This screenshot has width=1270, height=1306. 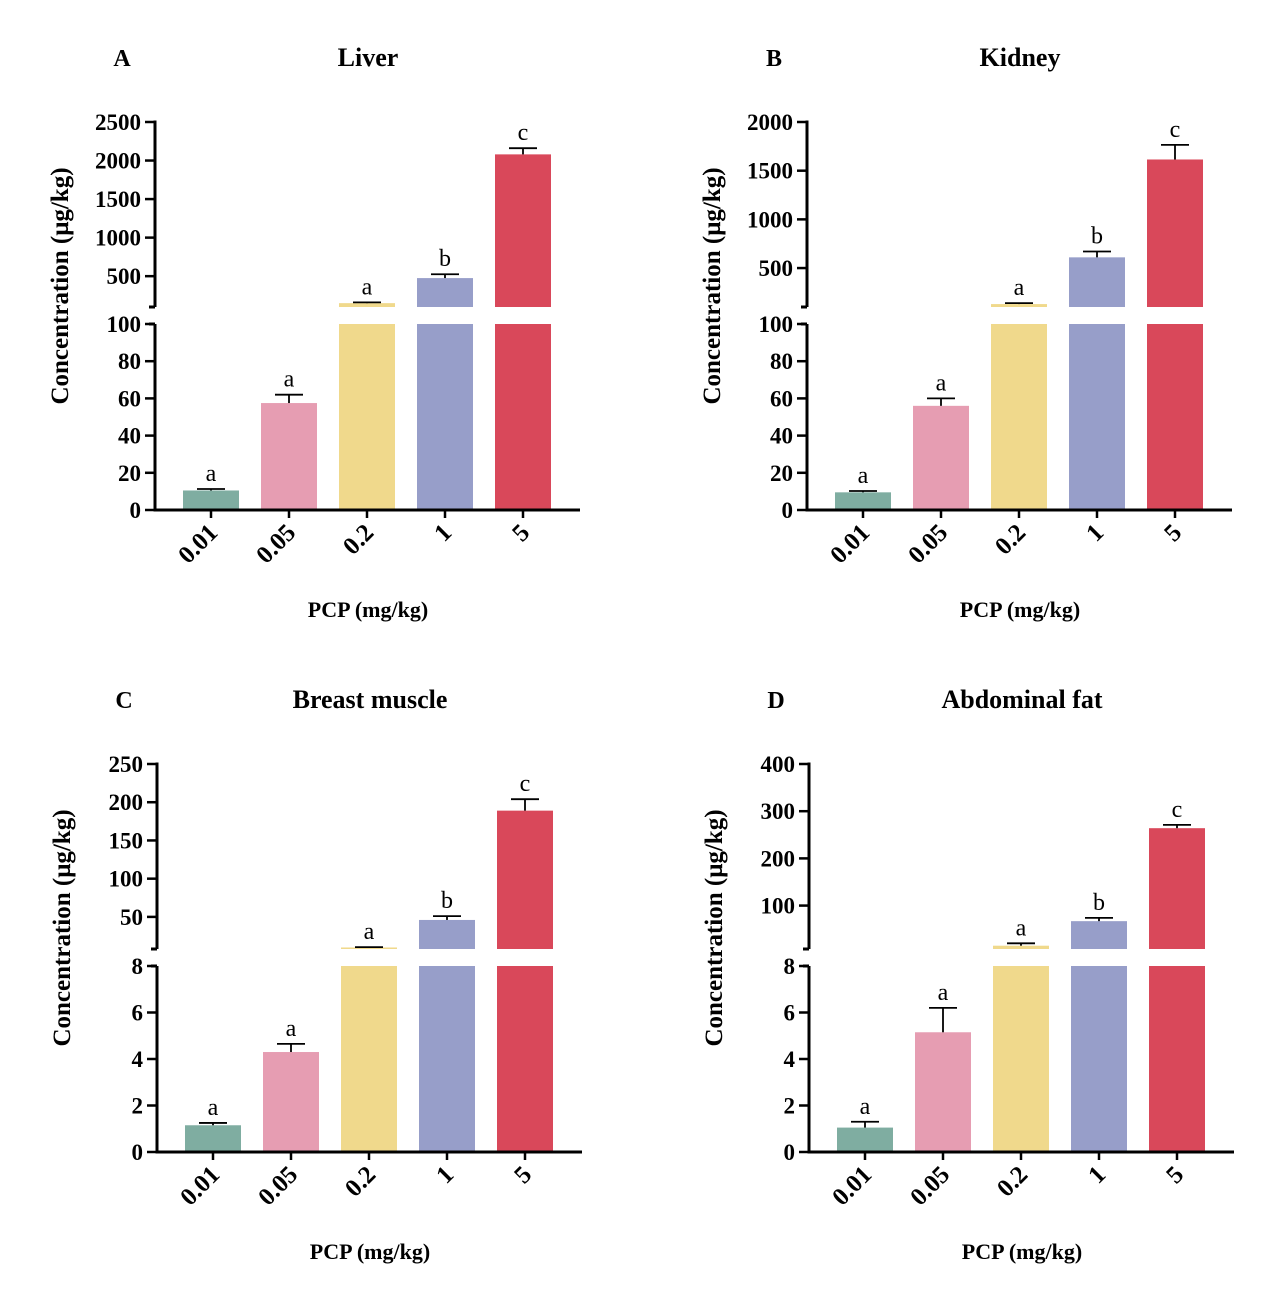 I want to click on panel-title: Liver, so click(x=368, y=57).